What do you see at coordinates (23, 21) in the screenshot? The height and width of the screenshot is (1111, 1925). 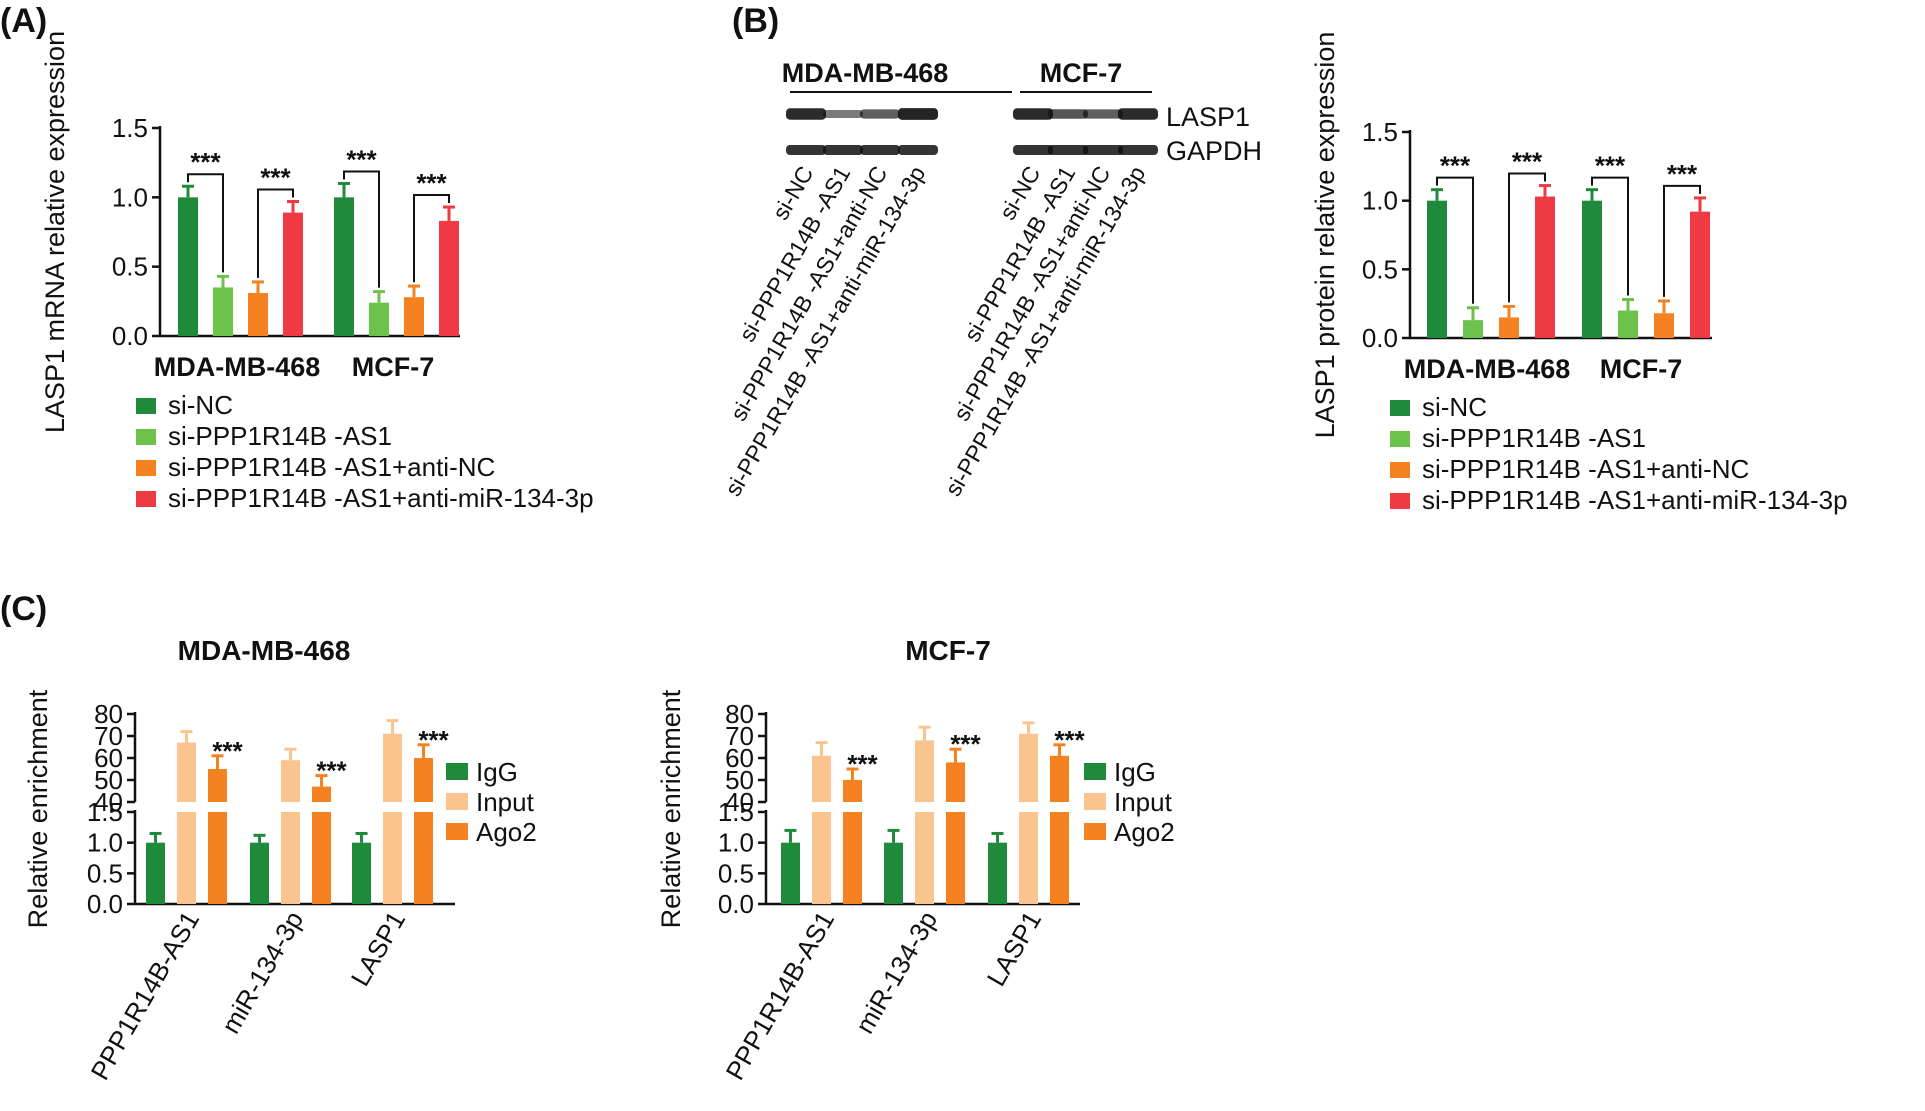 I see `panel-label-a: (A)` at bounding box center [23, 21].